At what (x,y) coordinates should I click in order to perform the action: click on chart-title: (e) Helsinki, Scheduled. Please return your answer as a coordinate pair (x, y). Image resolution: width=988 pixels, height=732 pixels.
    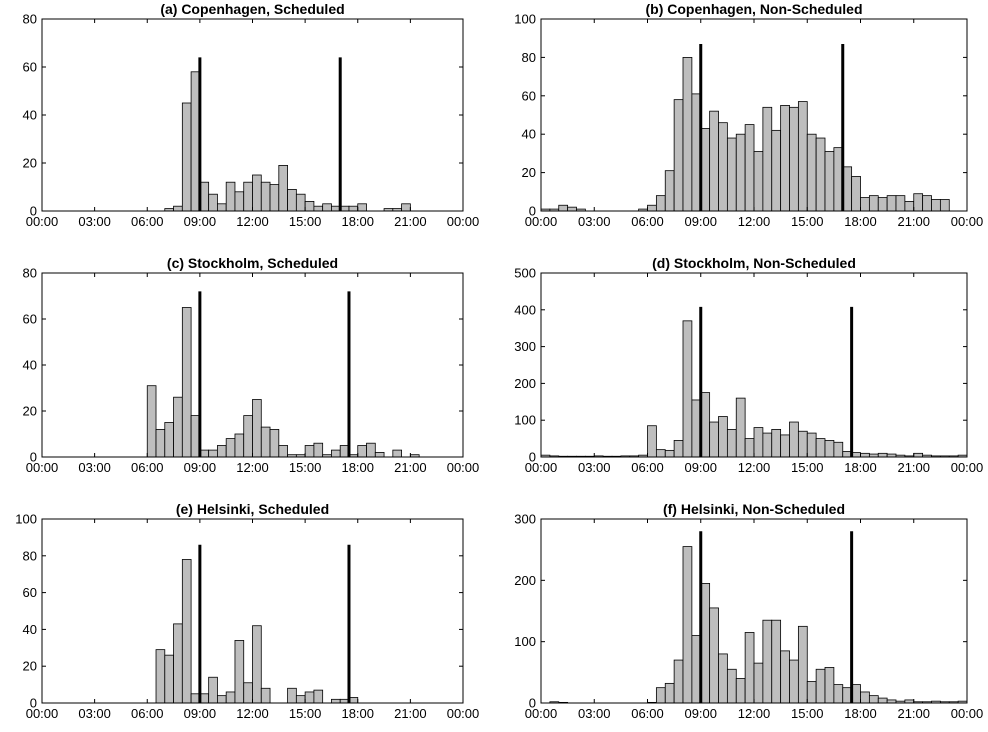
    Looking at the image, I should click on (252, 509).